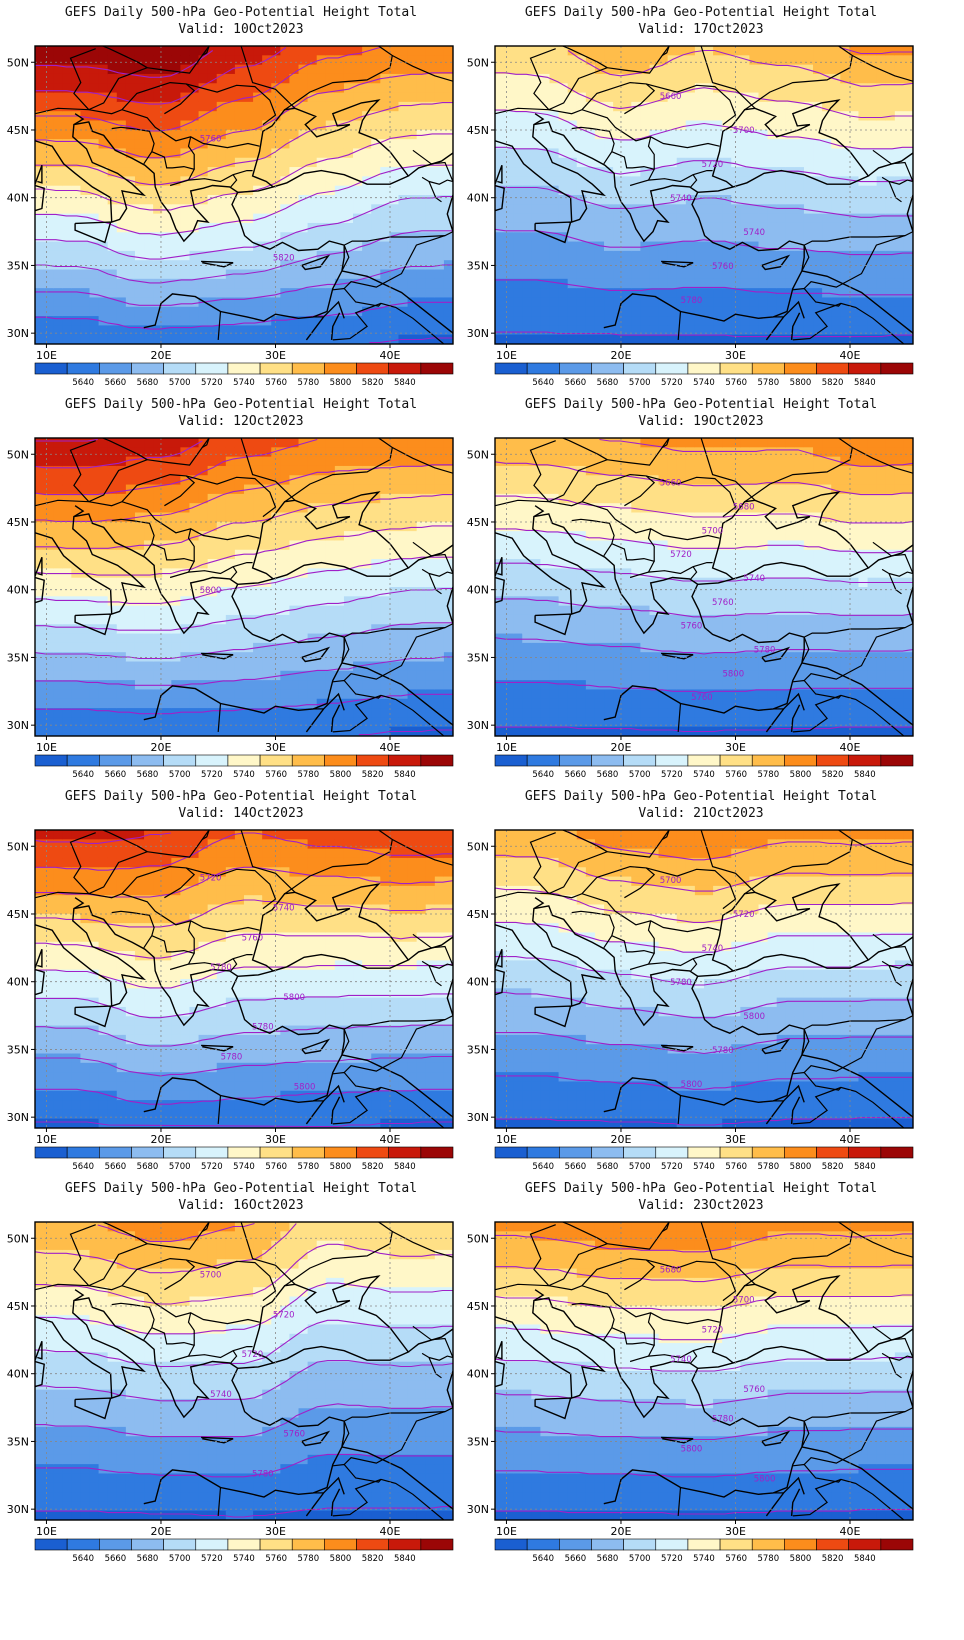 The width and height of the screenshot is (964, 1640). I want to click on contour-label: 5660, so click(671, 97).